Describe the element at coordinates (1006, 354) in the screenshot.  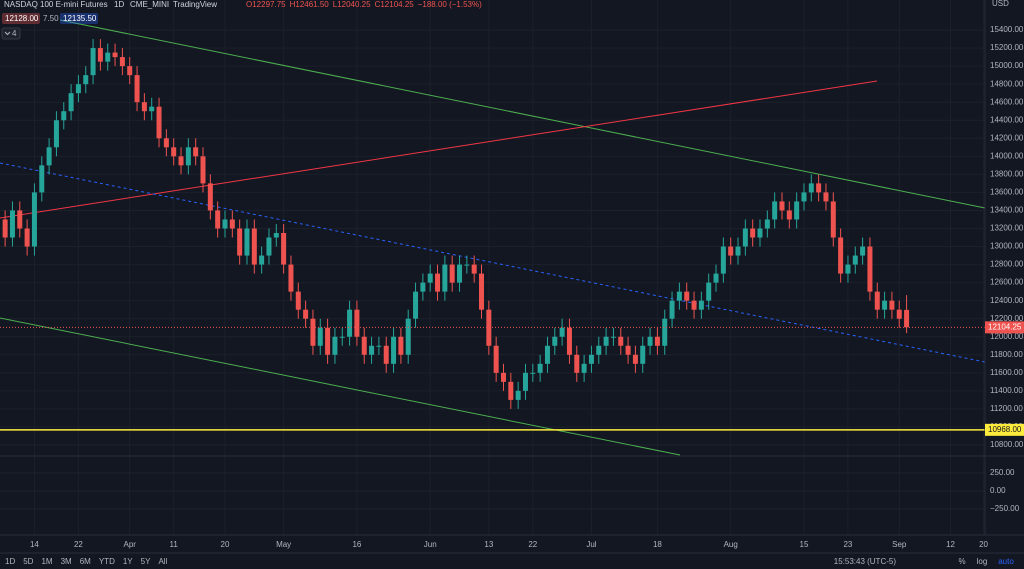
I see `y-tick-label: 11800.00` at that location.